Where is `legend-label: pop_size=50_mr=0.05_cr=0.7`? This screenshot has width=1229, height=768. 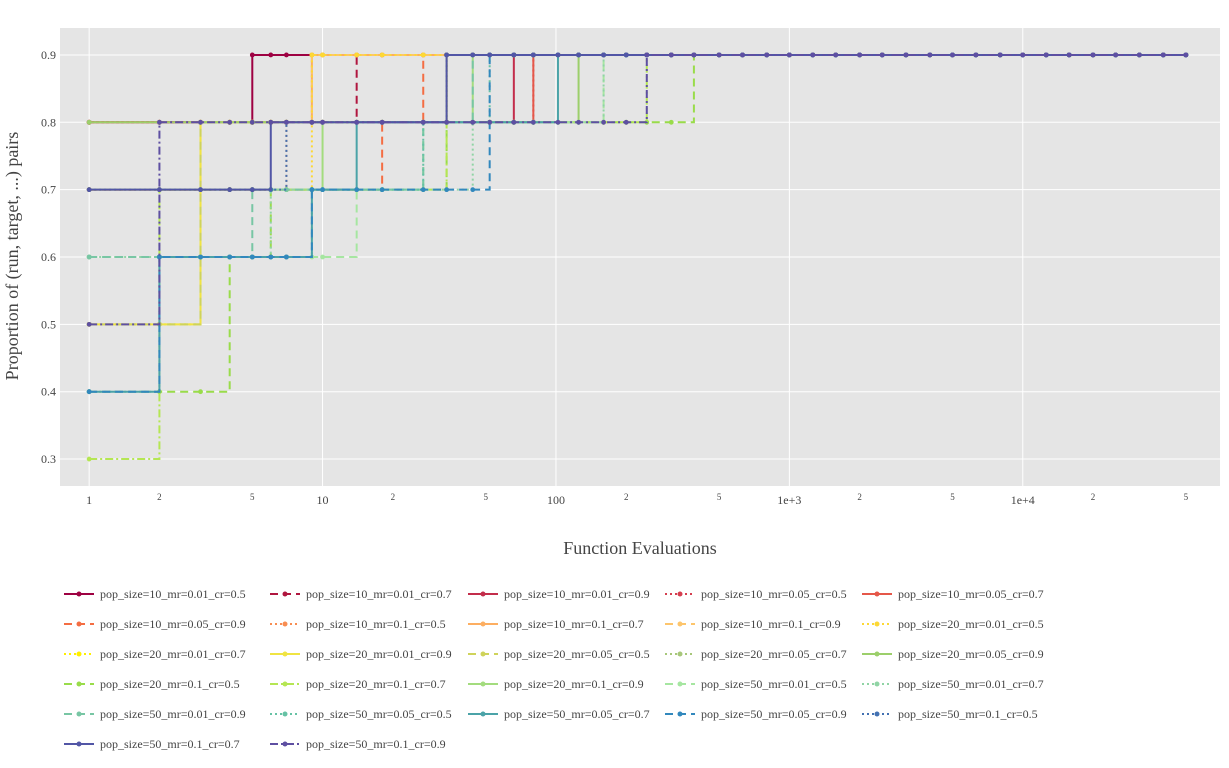
legend-label: pop_size=50_mr=0.05_cr=0.7 is located at coordinates (577, 713).